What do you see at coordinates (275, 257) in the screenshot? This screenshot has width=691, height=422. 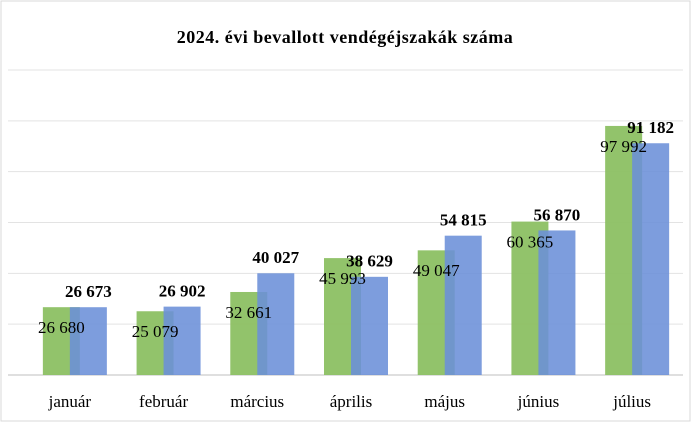 I see `value-label: 40 027` at bounding box center [275, 257].